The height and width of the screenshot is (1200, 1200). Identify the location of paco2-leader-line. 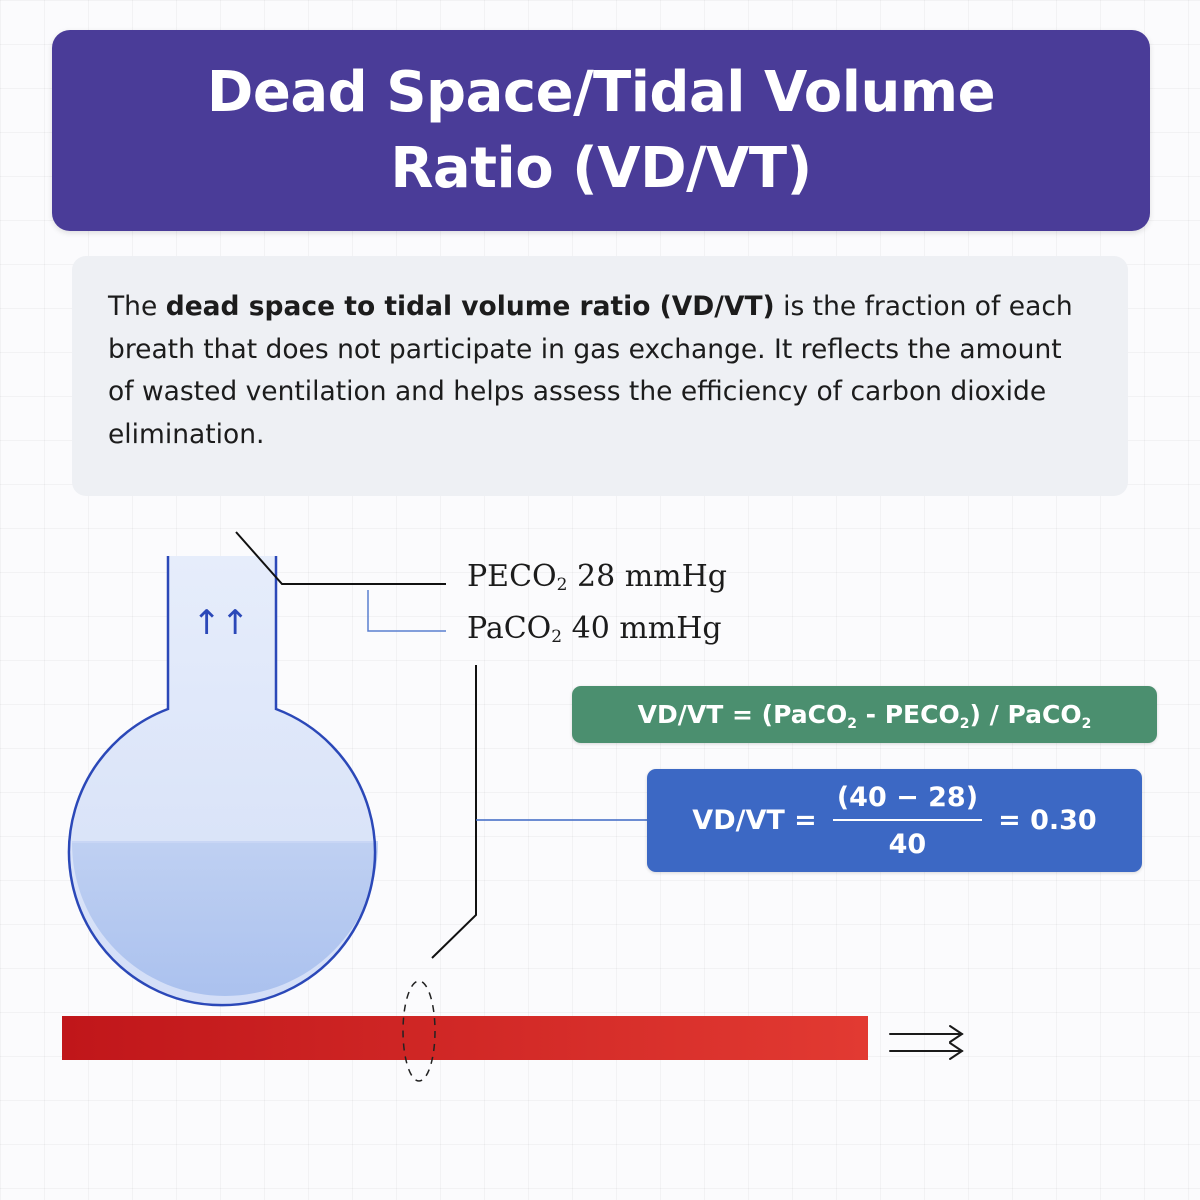
(406, 611).